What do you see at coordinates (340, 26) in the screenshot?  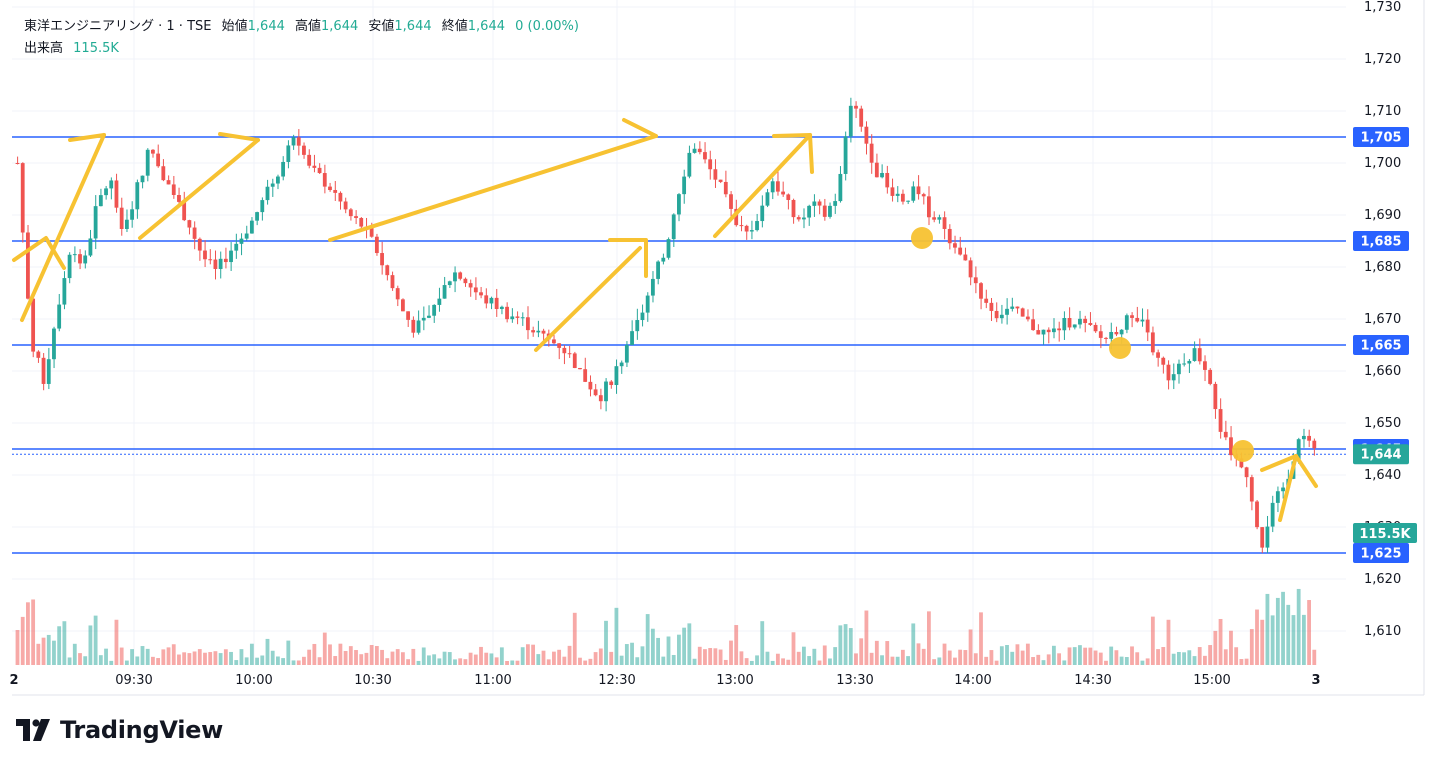 I see `high-value: 1,644` at bounding box center [340, 26].